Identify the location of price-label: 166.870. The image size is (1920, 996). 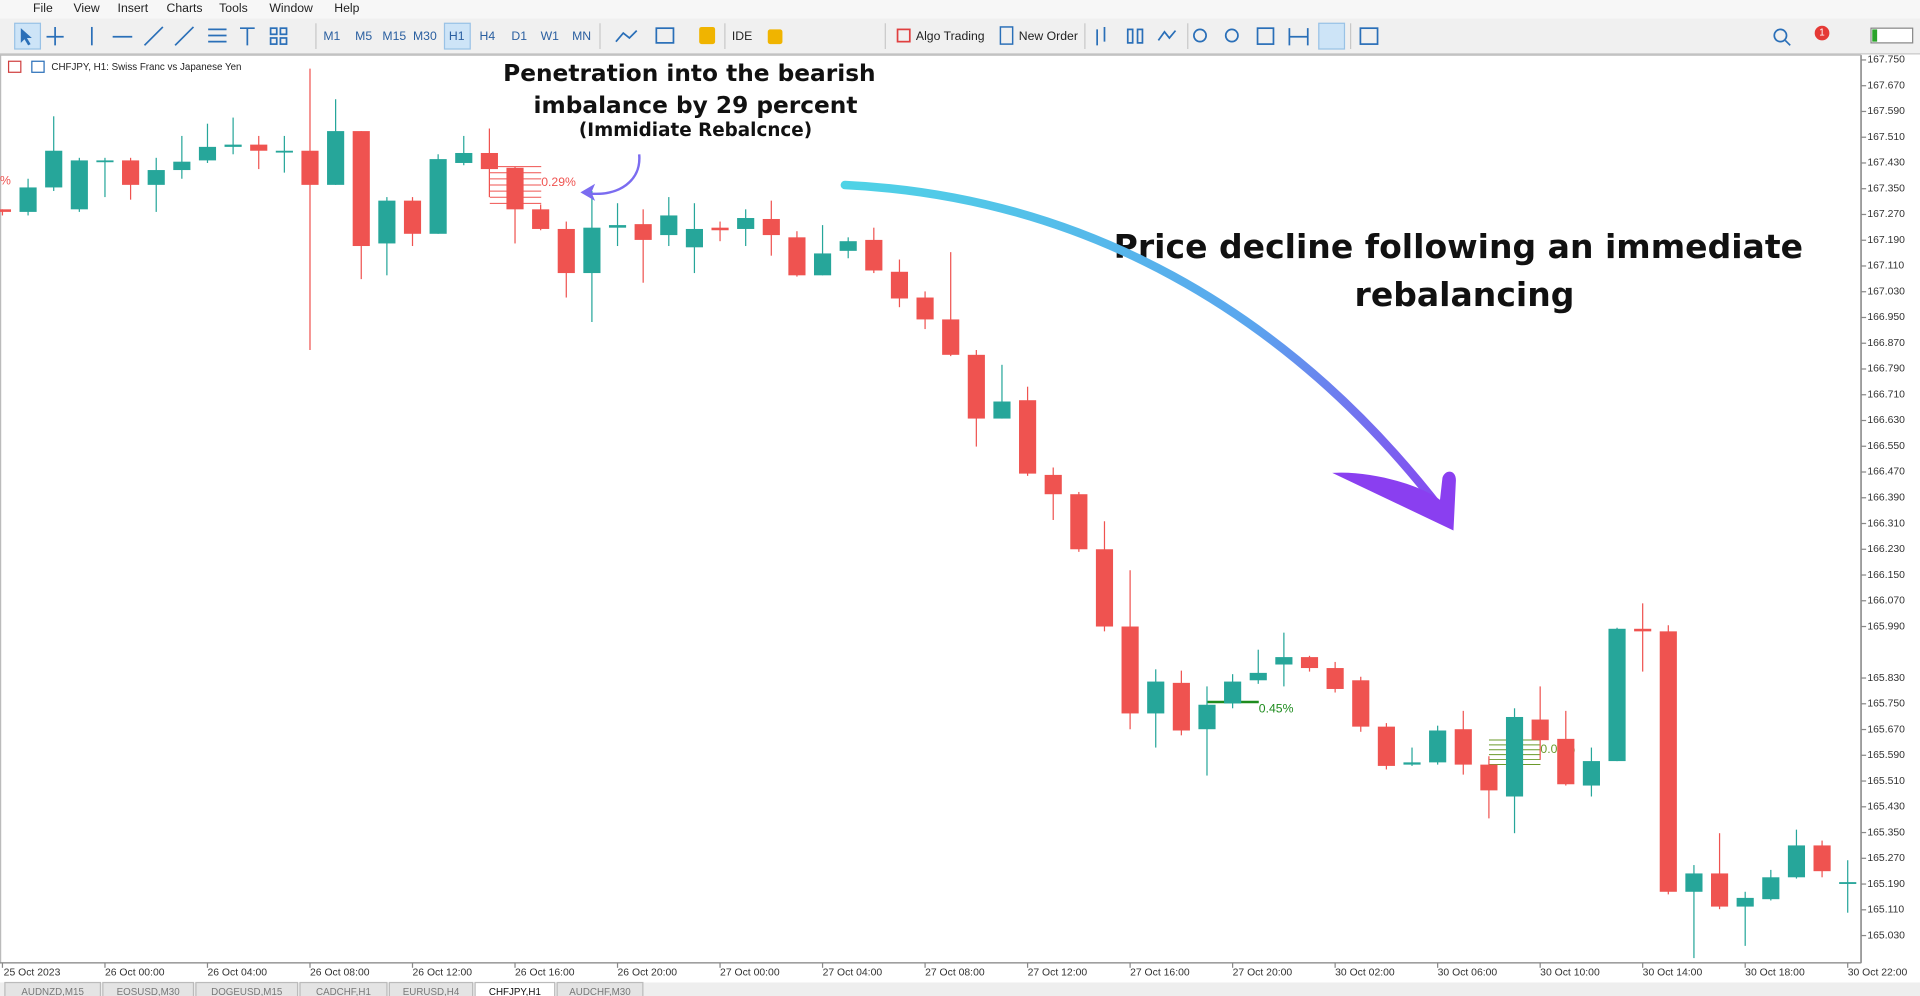
(1886, 343).